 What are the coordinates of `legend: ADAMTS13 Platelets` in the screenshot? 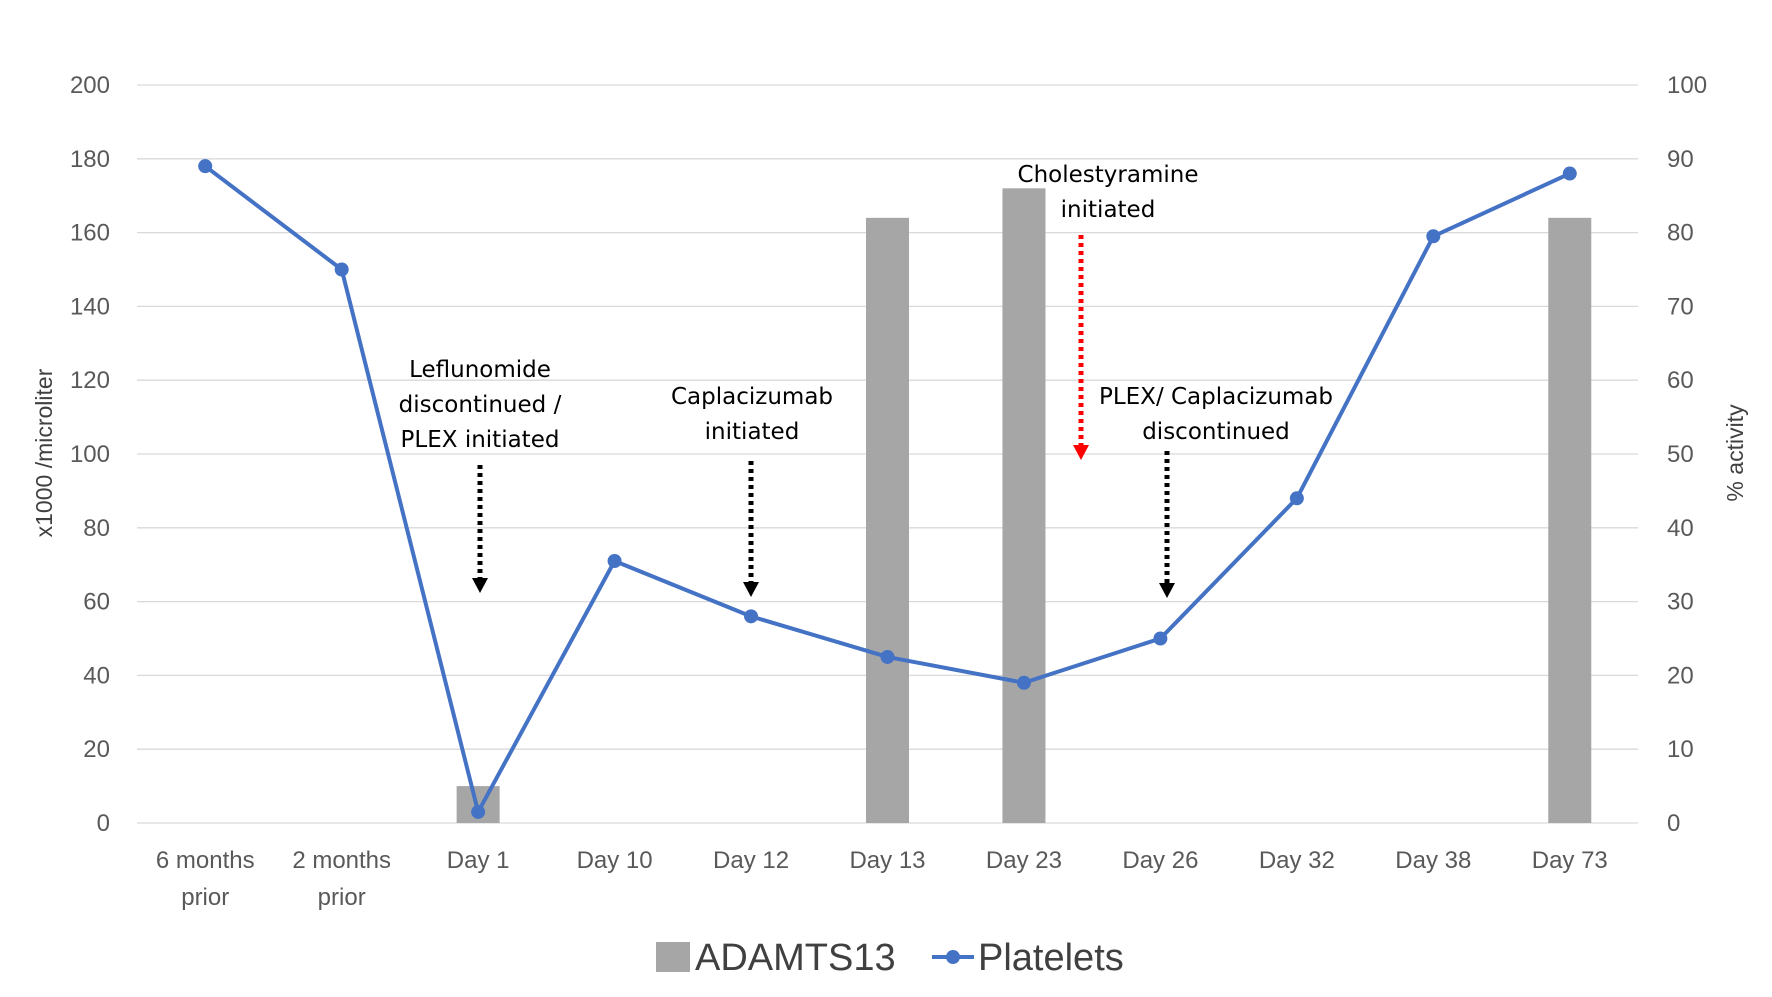 It's located at (890, 958).